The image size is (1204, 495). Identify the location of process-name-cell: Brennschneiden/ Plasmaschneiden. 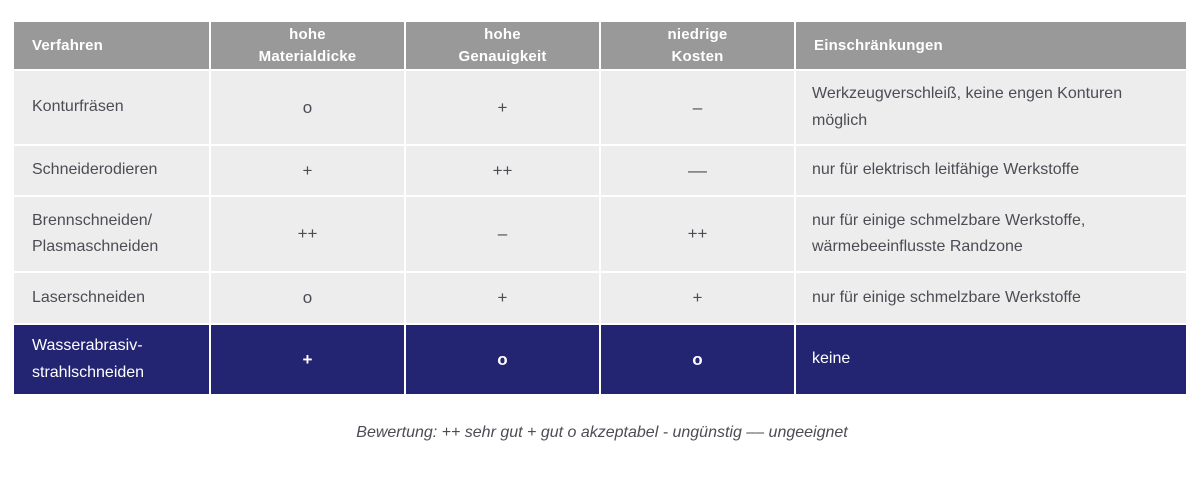
(111, 234).